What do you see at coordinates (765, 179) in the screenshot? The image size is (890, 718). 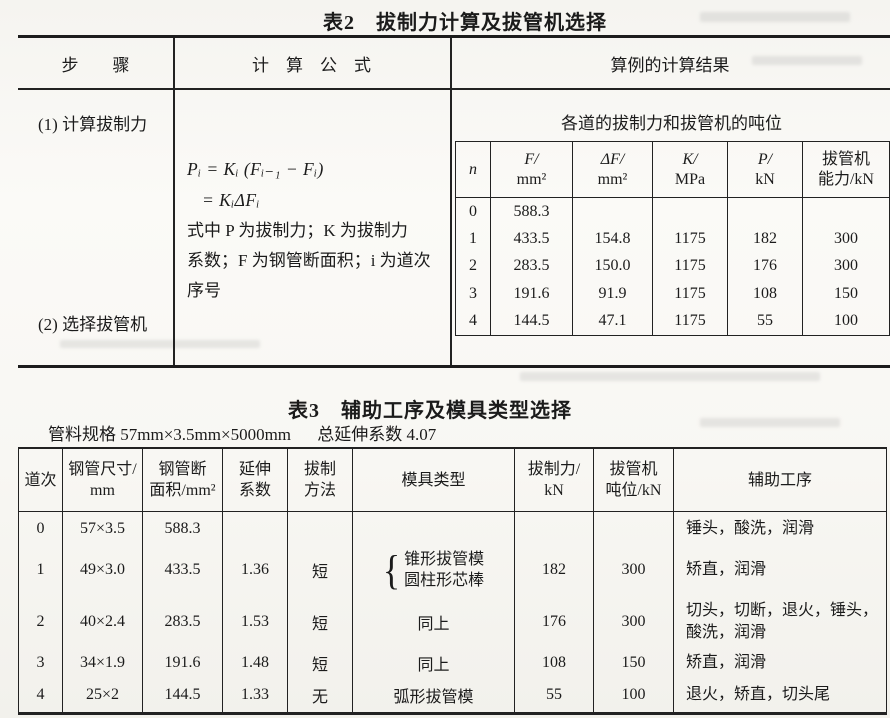 I see `header-P-unit: kN` at bounding box center [765, 179].